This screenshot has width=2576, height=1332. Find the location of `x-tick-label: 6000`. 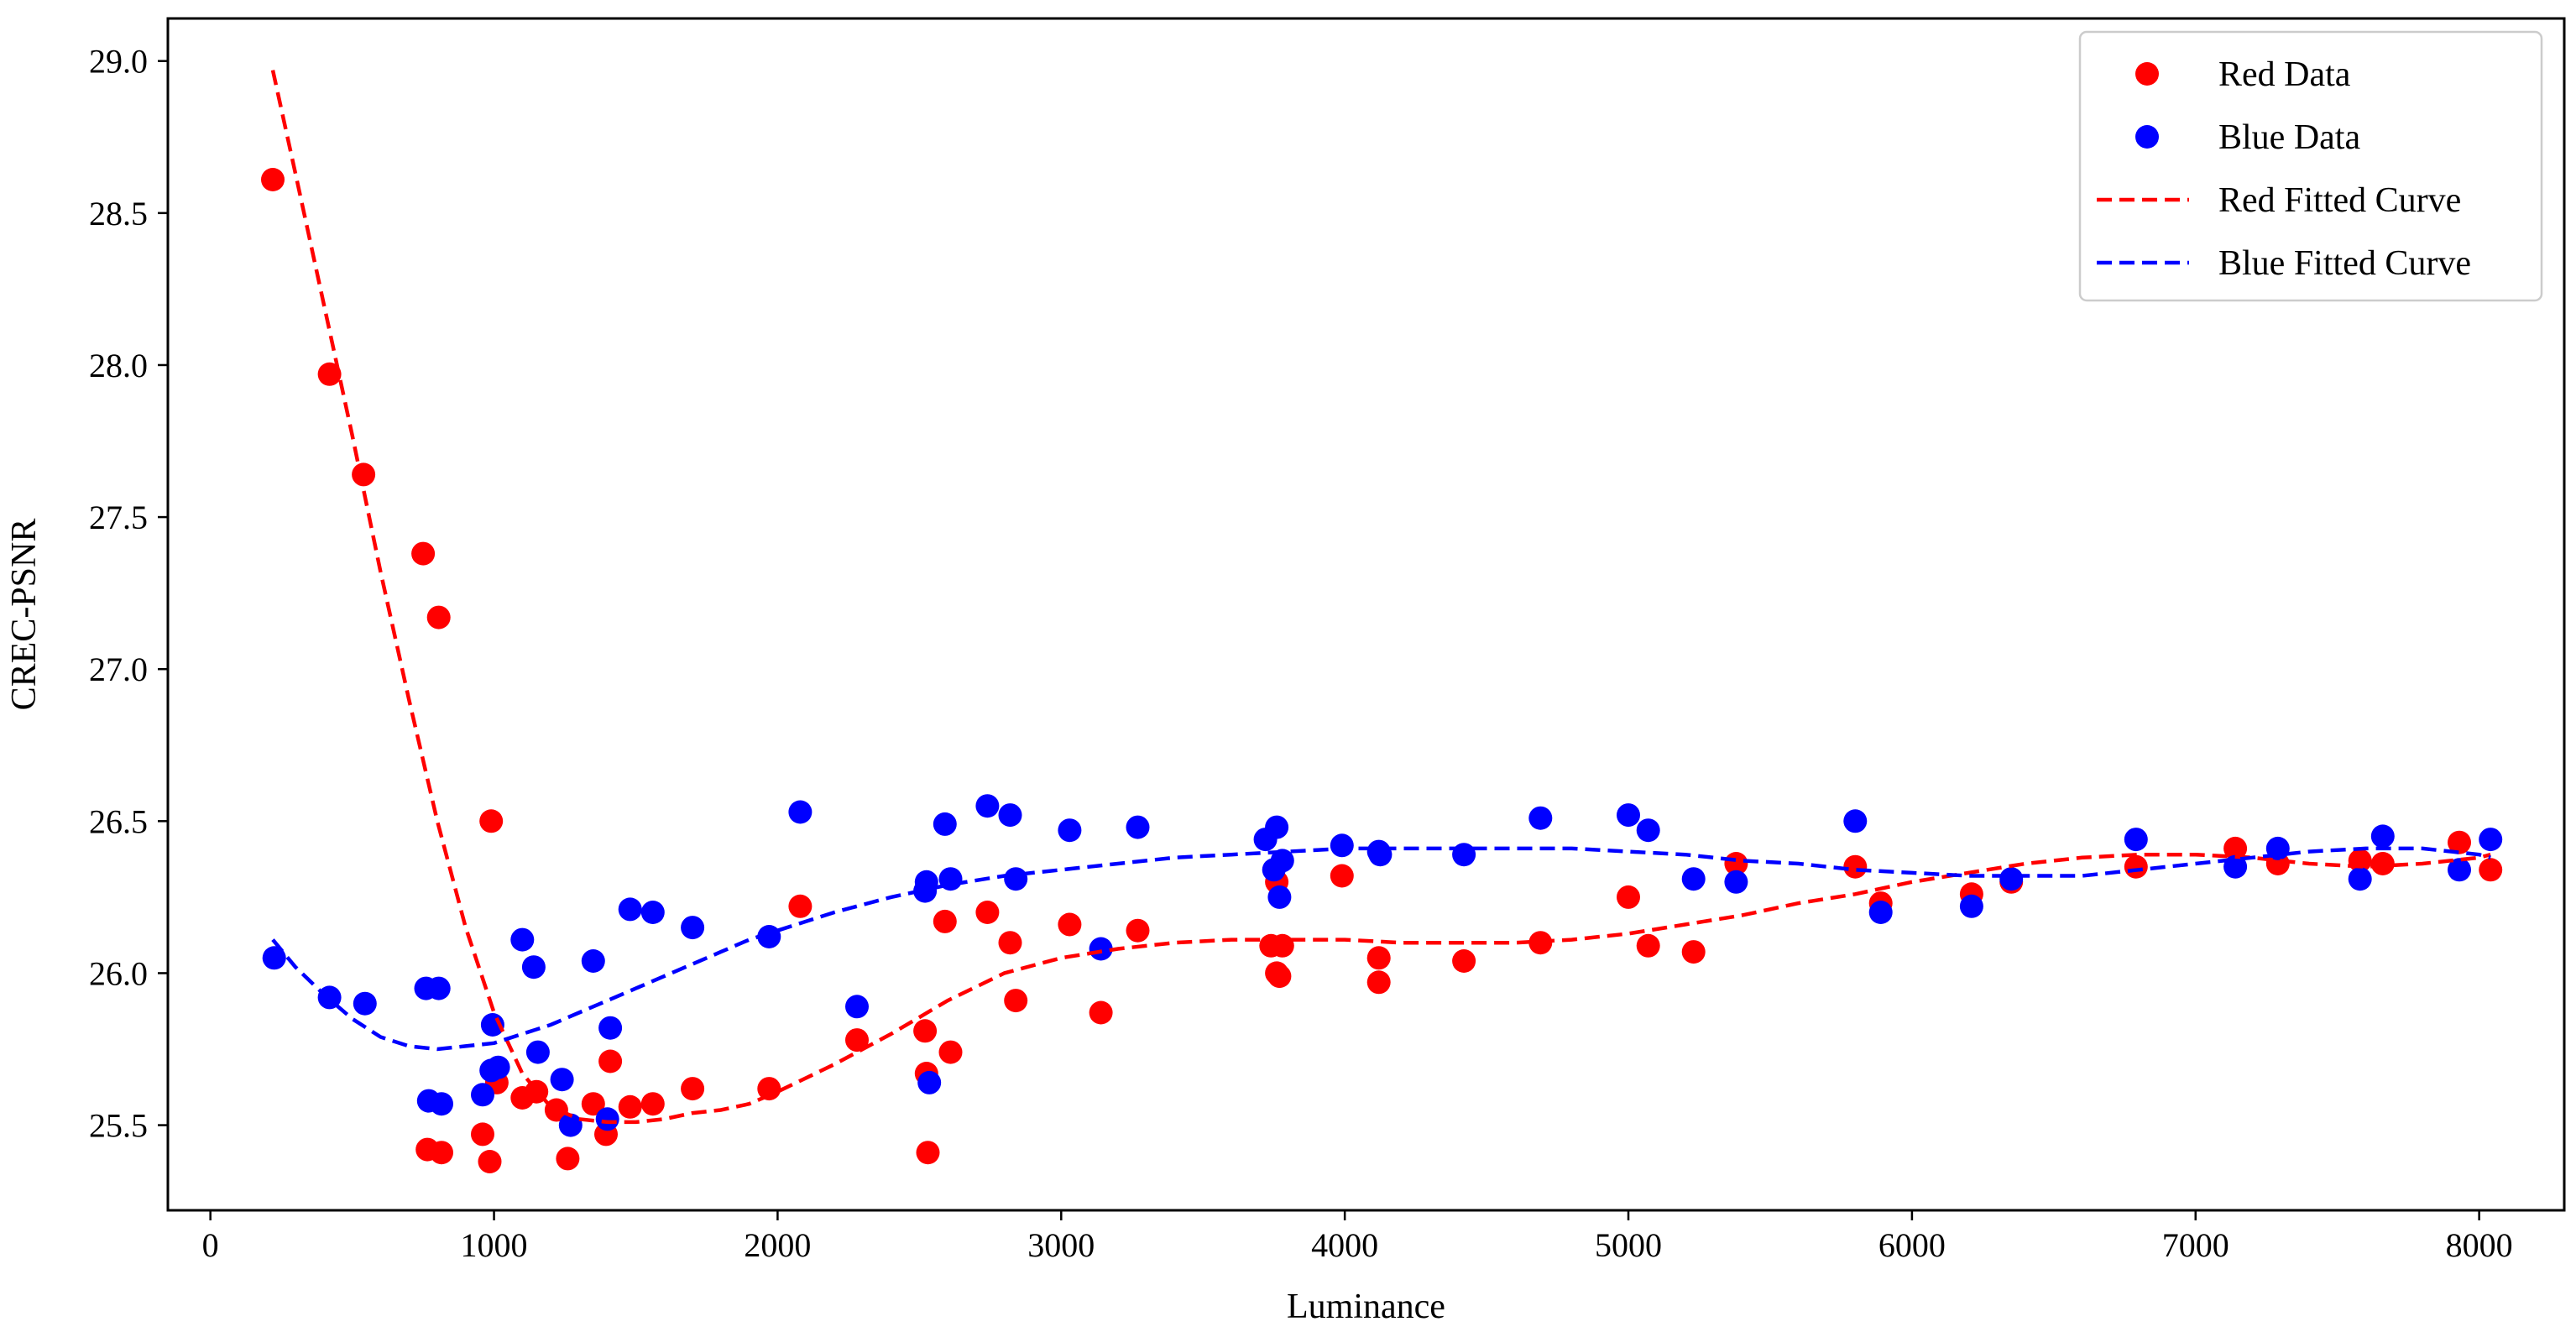

x-tick-label: 6000 is located at coordinates (1912, 1245).